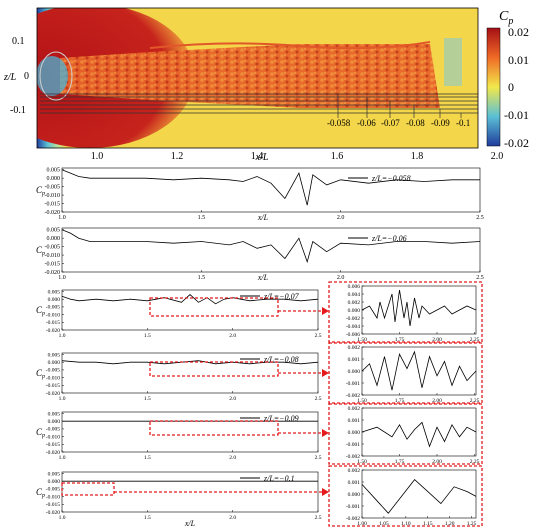 The width and height of the screenshot is (550, 532). Describe the element at coordinates (518, 32) in the screenshot. I see `colorbar-tick: 0.02` at that location.